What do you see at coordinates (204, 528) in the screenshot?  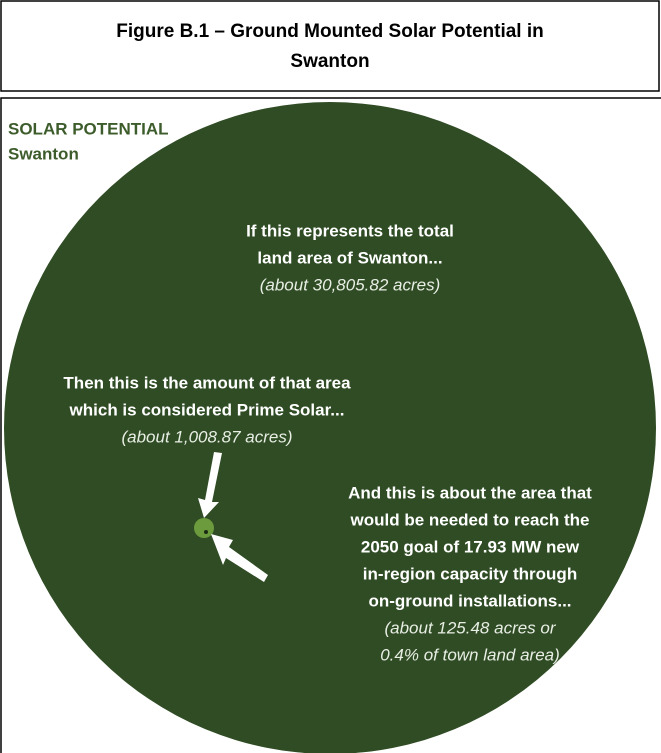 I see `prime-solar-circle` at bounding box center [204, 528].